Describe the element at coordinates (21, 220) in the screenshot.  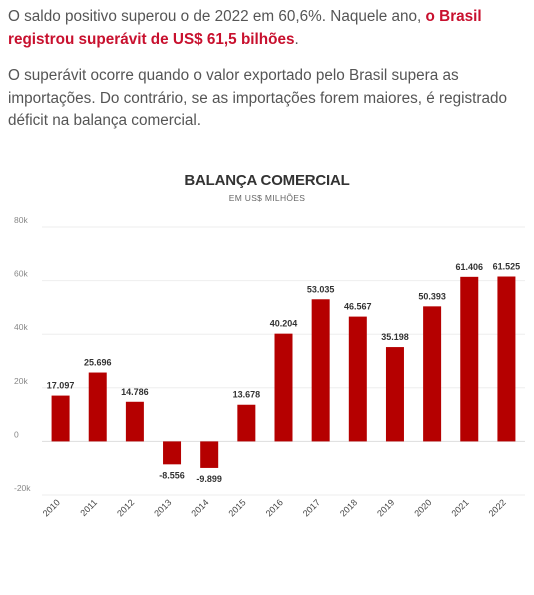
I see `y-tick-label: 80k` at that location.